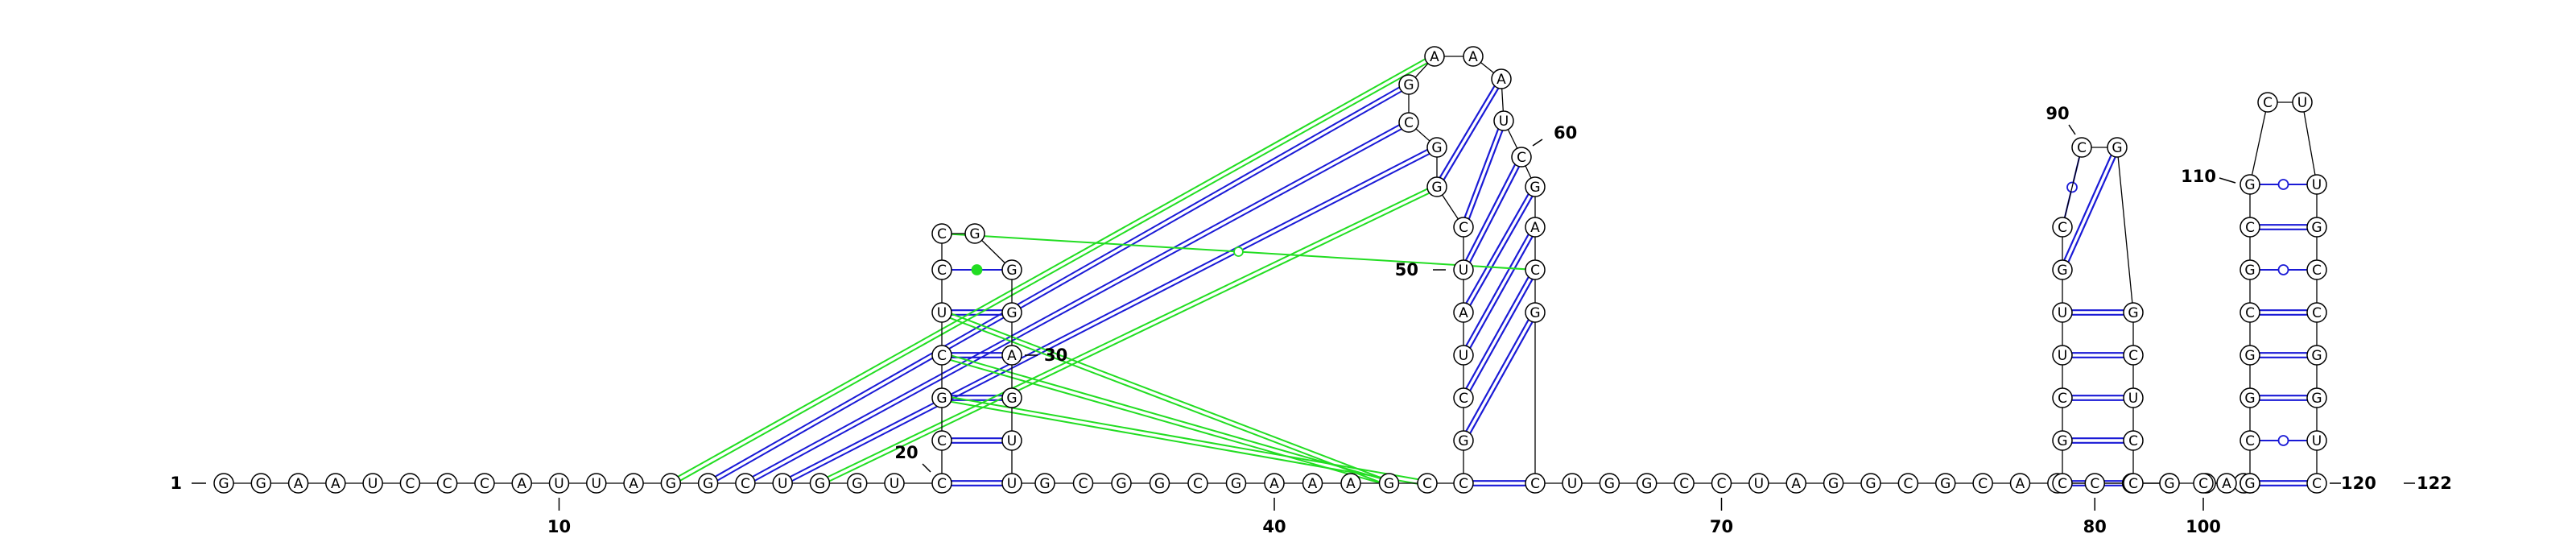 Image resolution: width=2576 pixels, height=538 pixels. Describe the element at coordinates (372, 483) in the screenshot. I see `nucleotide-5: U` at that location.